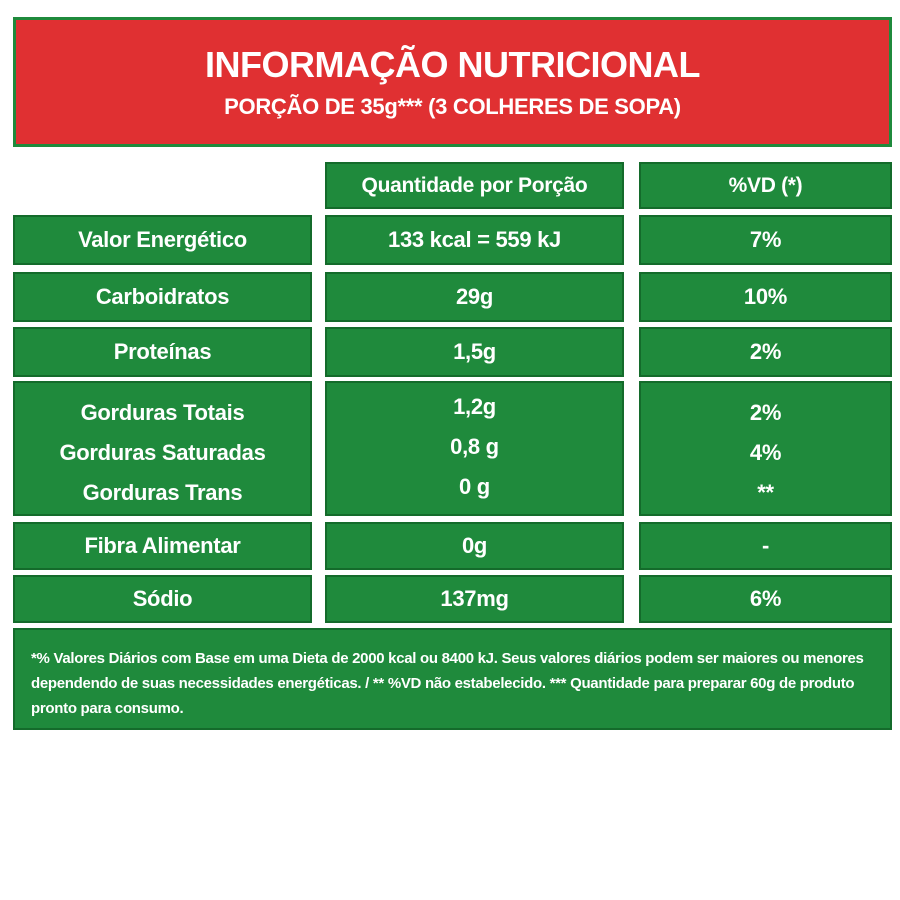  What do you see at coordinates (765, 452) in the screenshot?
I see `fat-saturated-dv: 4%` at bounding box center [765, 452].